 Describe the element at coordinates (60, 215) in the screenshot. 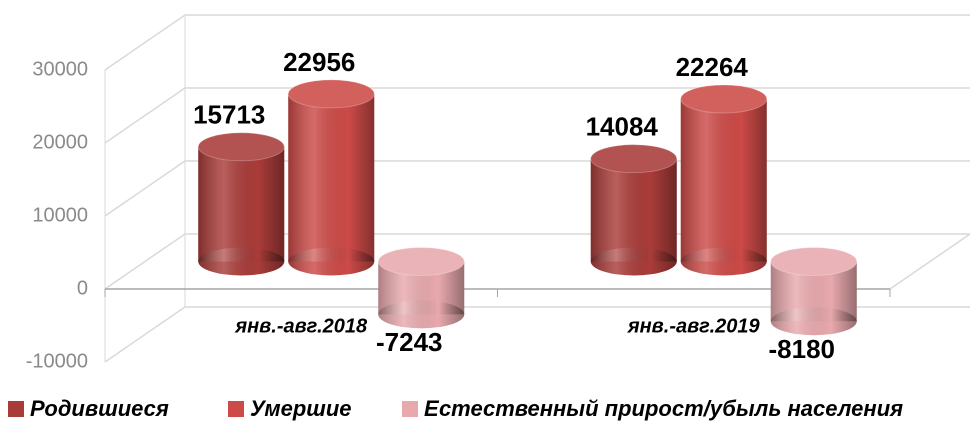

I see `y-tick-label: 10000` at that location.